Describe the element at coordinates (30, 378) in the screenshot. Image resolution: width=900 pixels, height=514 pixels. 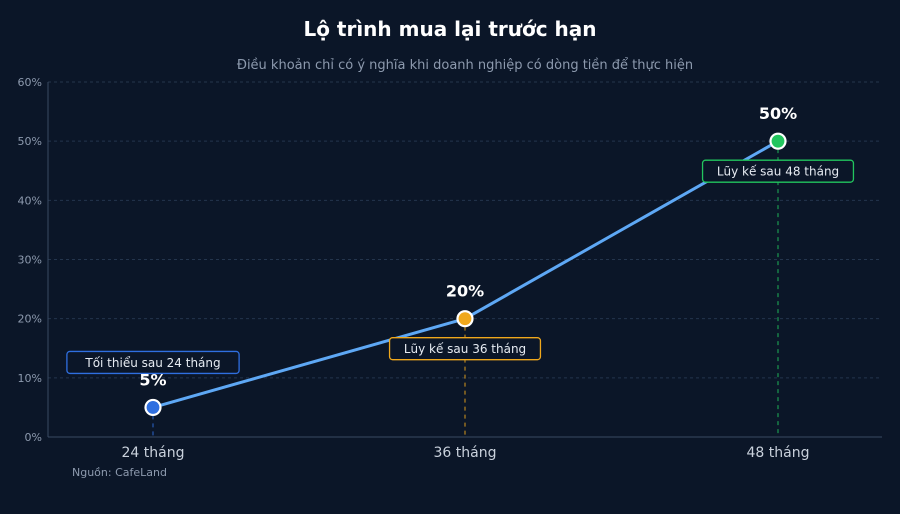
I see `y-tick-label: 10%` at that location.